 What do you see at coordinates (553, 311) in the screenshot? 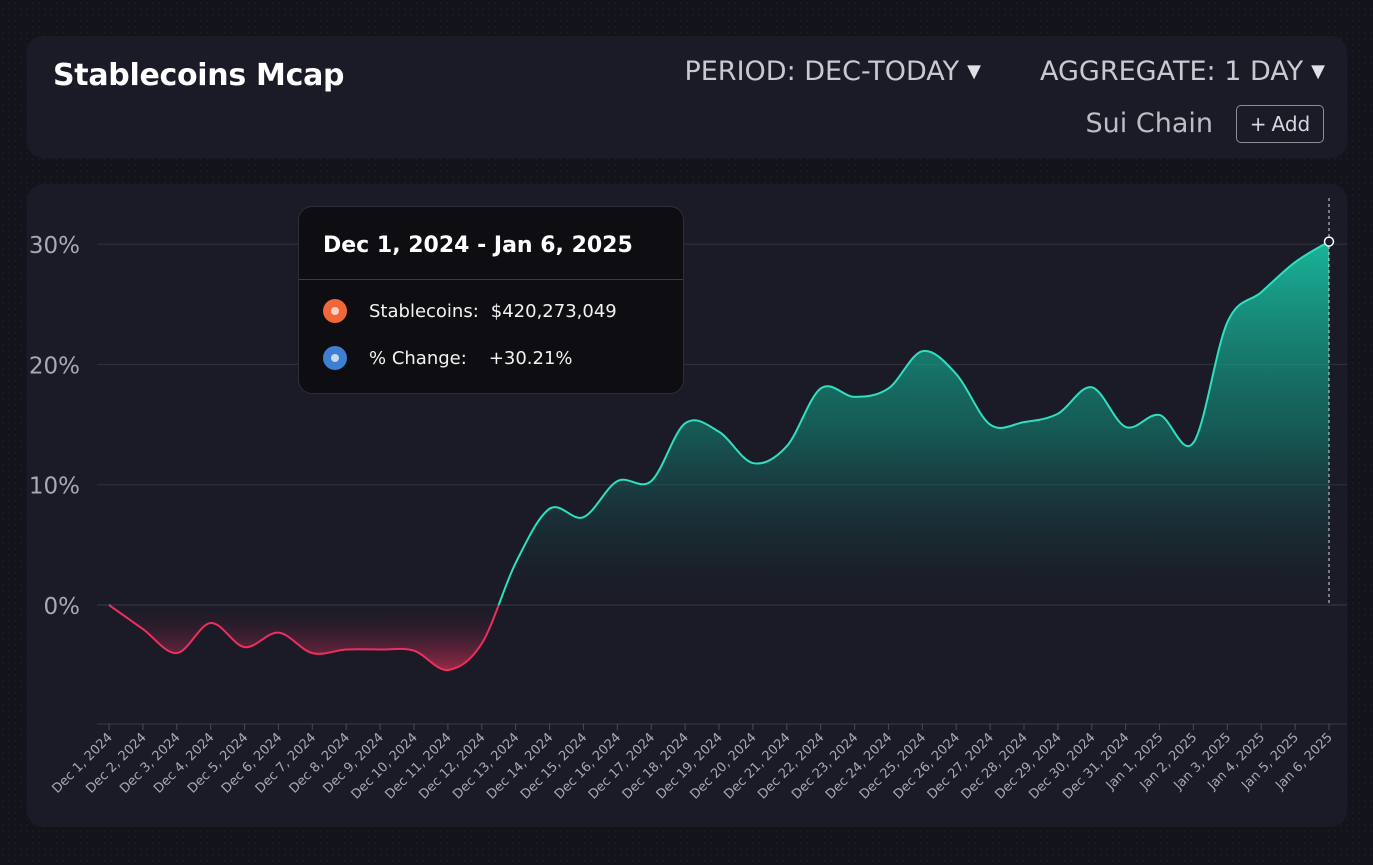
I see `tooltip-value: $420,273,049` at bounding box center [553, 311].